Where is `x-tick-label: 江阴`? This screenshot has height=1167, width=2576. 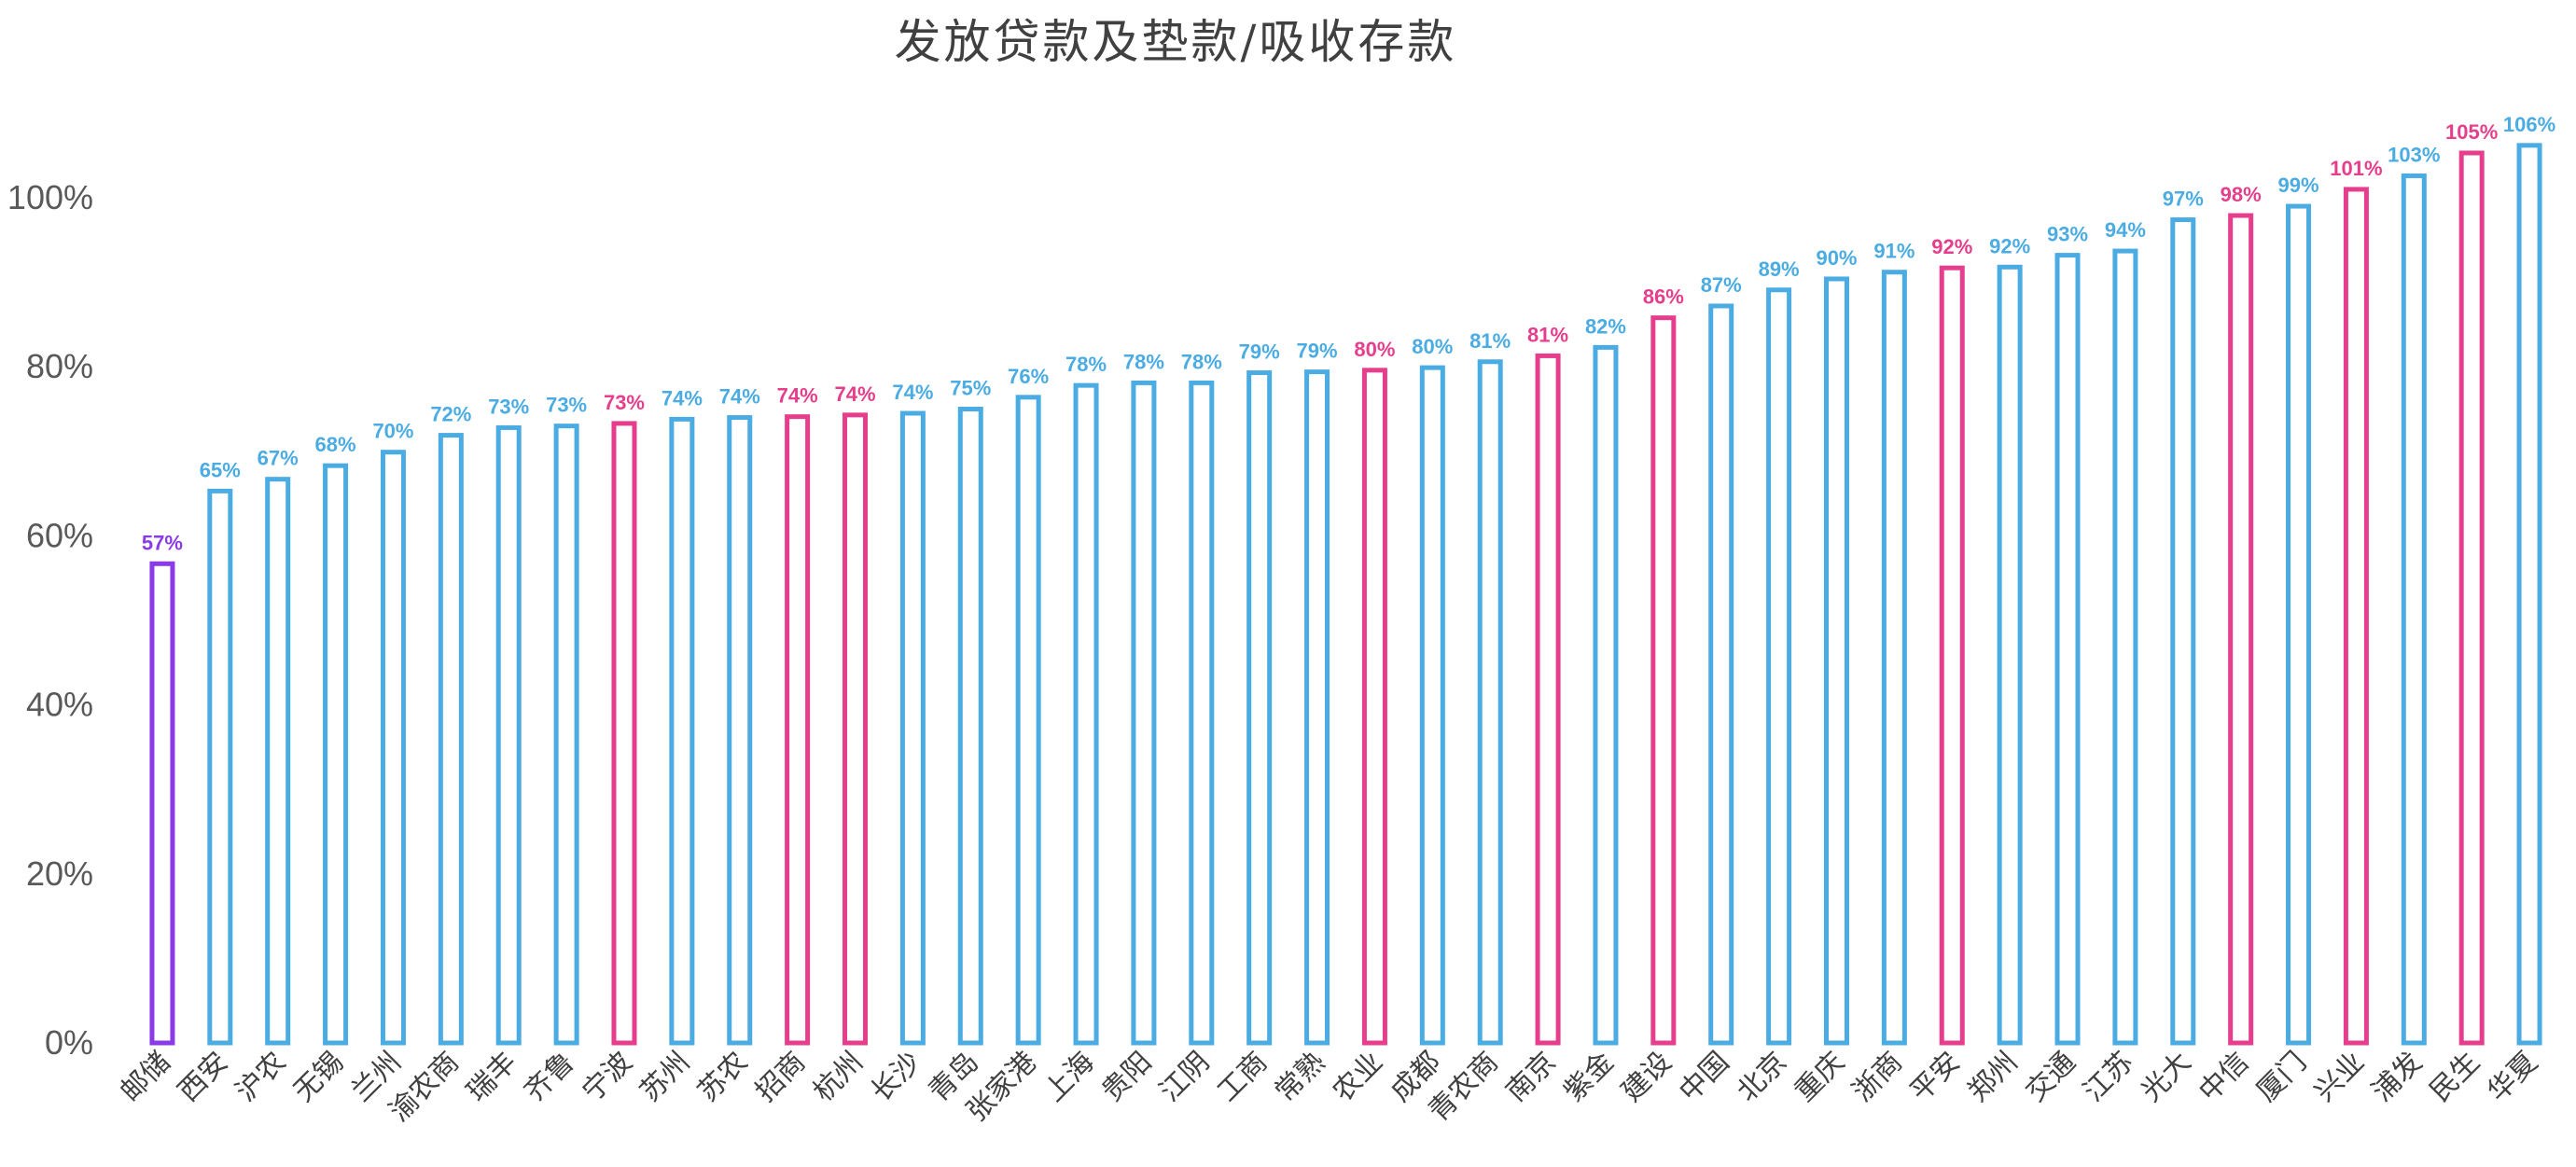
x-tick-label: 江阴 is located at coordinates (1184, 1077).